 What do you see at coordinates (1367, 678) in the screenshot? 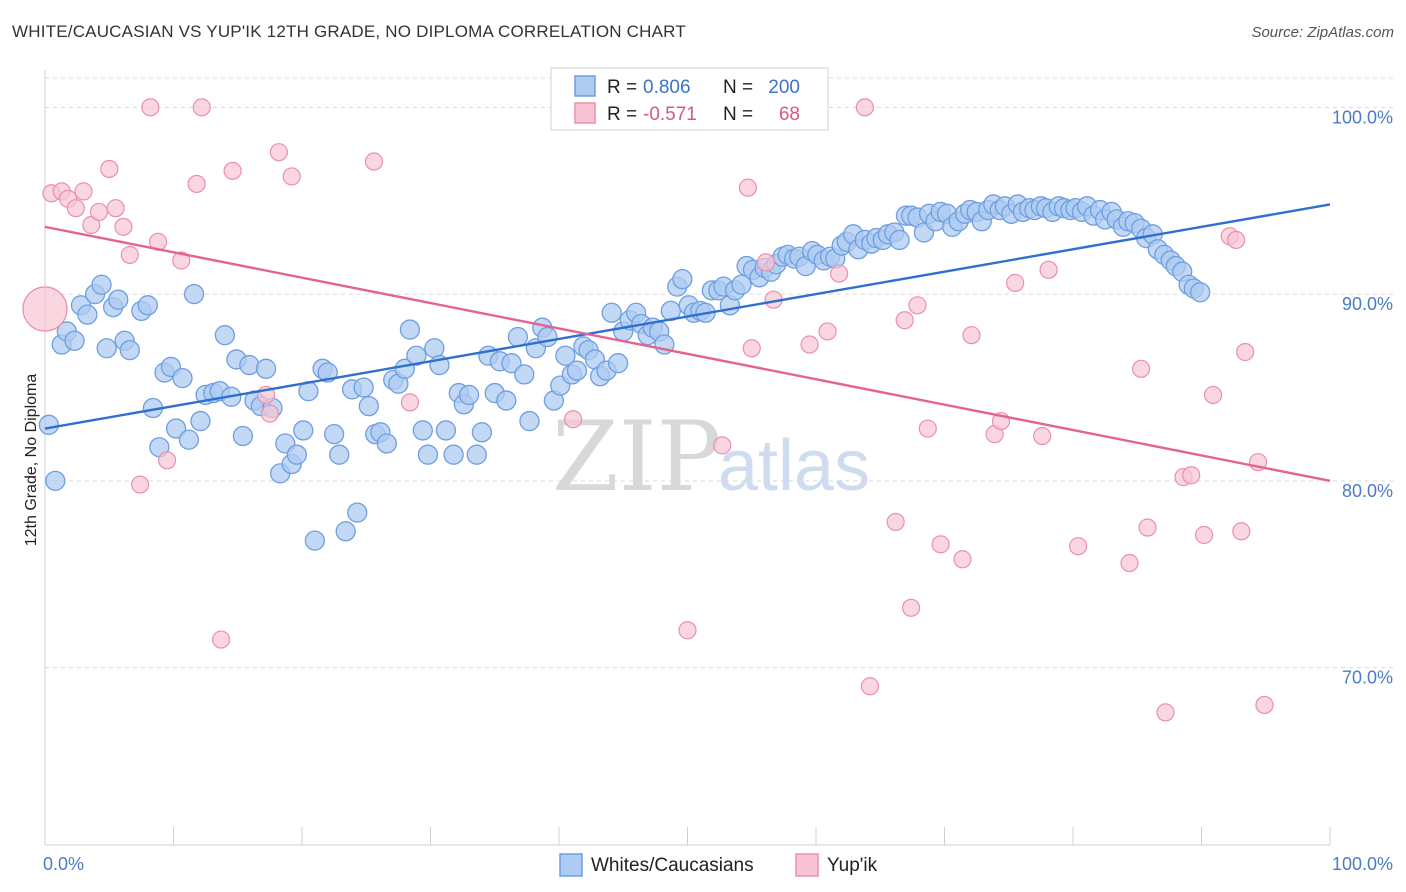
I see `y-tick-label-70: 70.0%` at bounding box center [1367, 678].